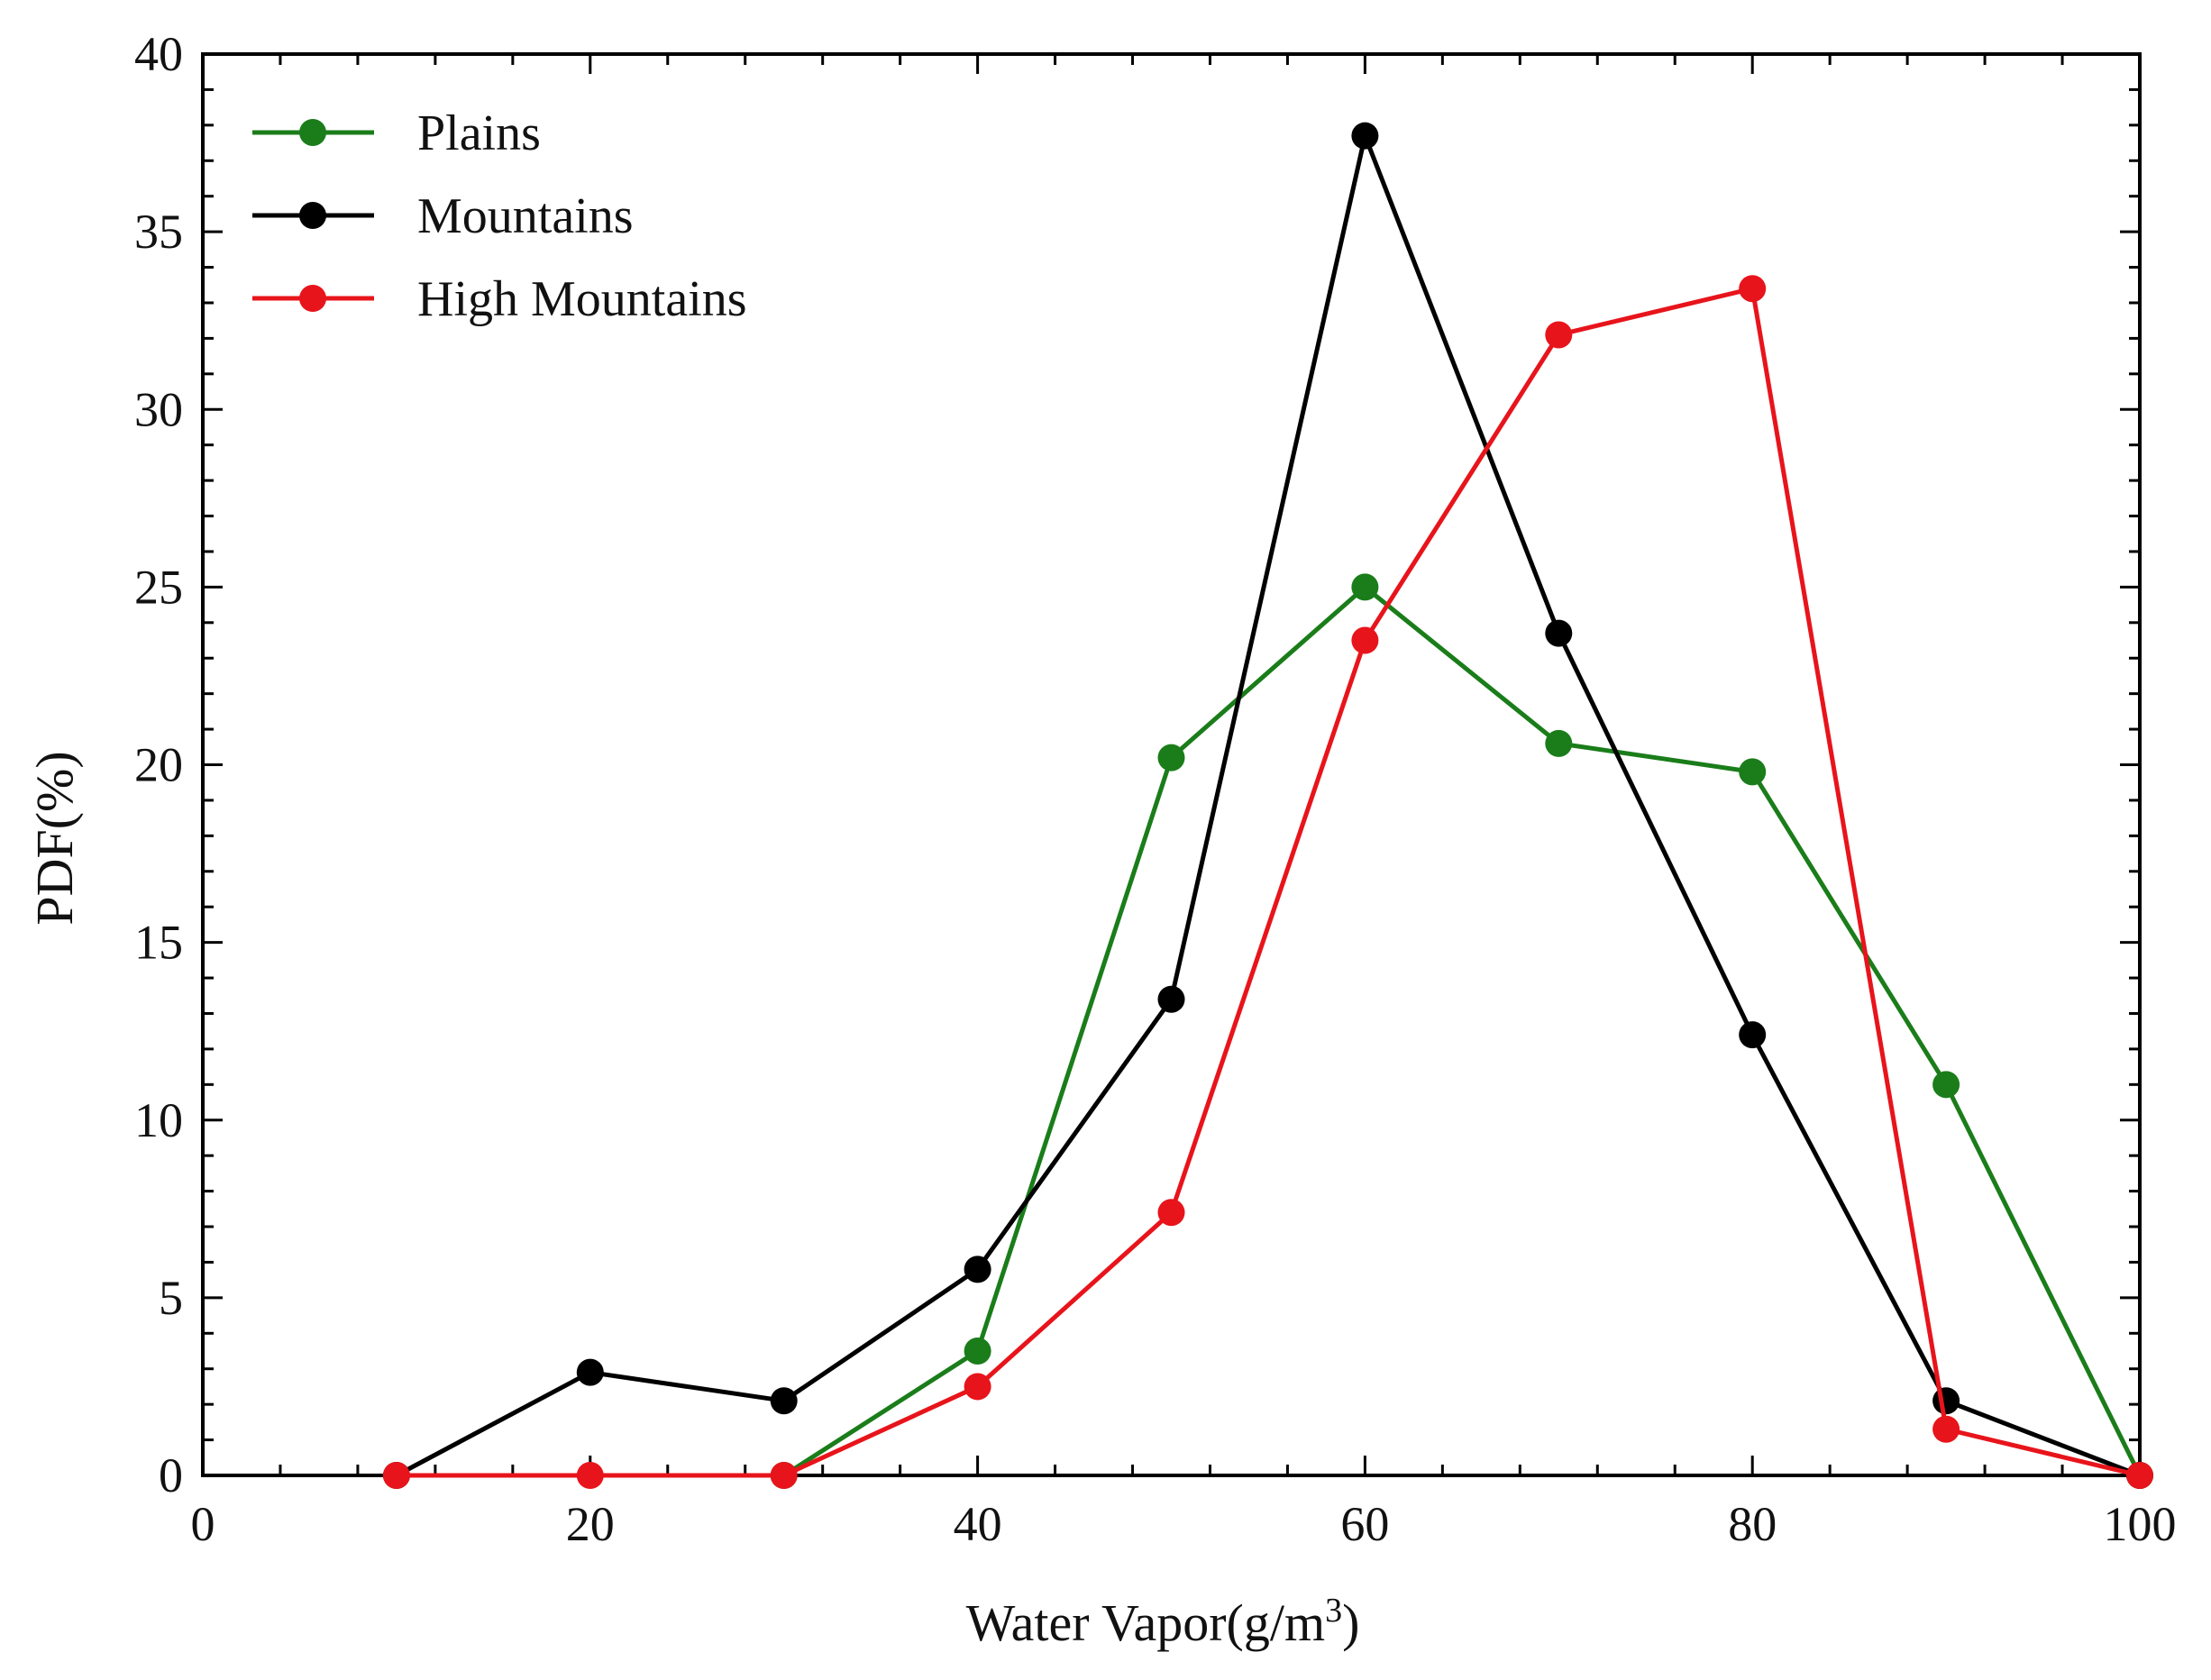 The image size is (2211, 1680). I want to click on x-tick-label: 20, so click(590, 1524).